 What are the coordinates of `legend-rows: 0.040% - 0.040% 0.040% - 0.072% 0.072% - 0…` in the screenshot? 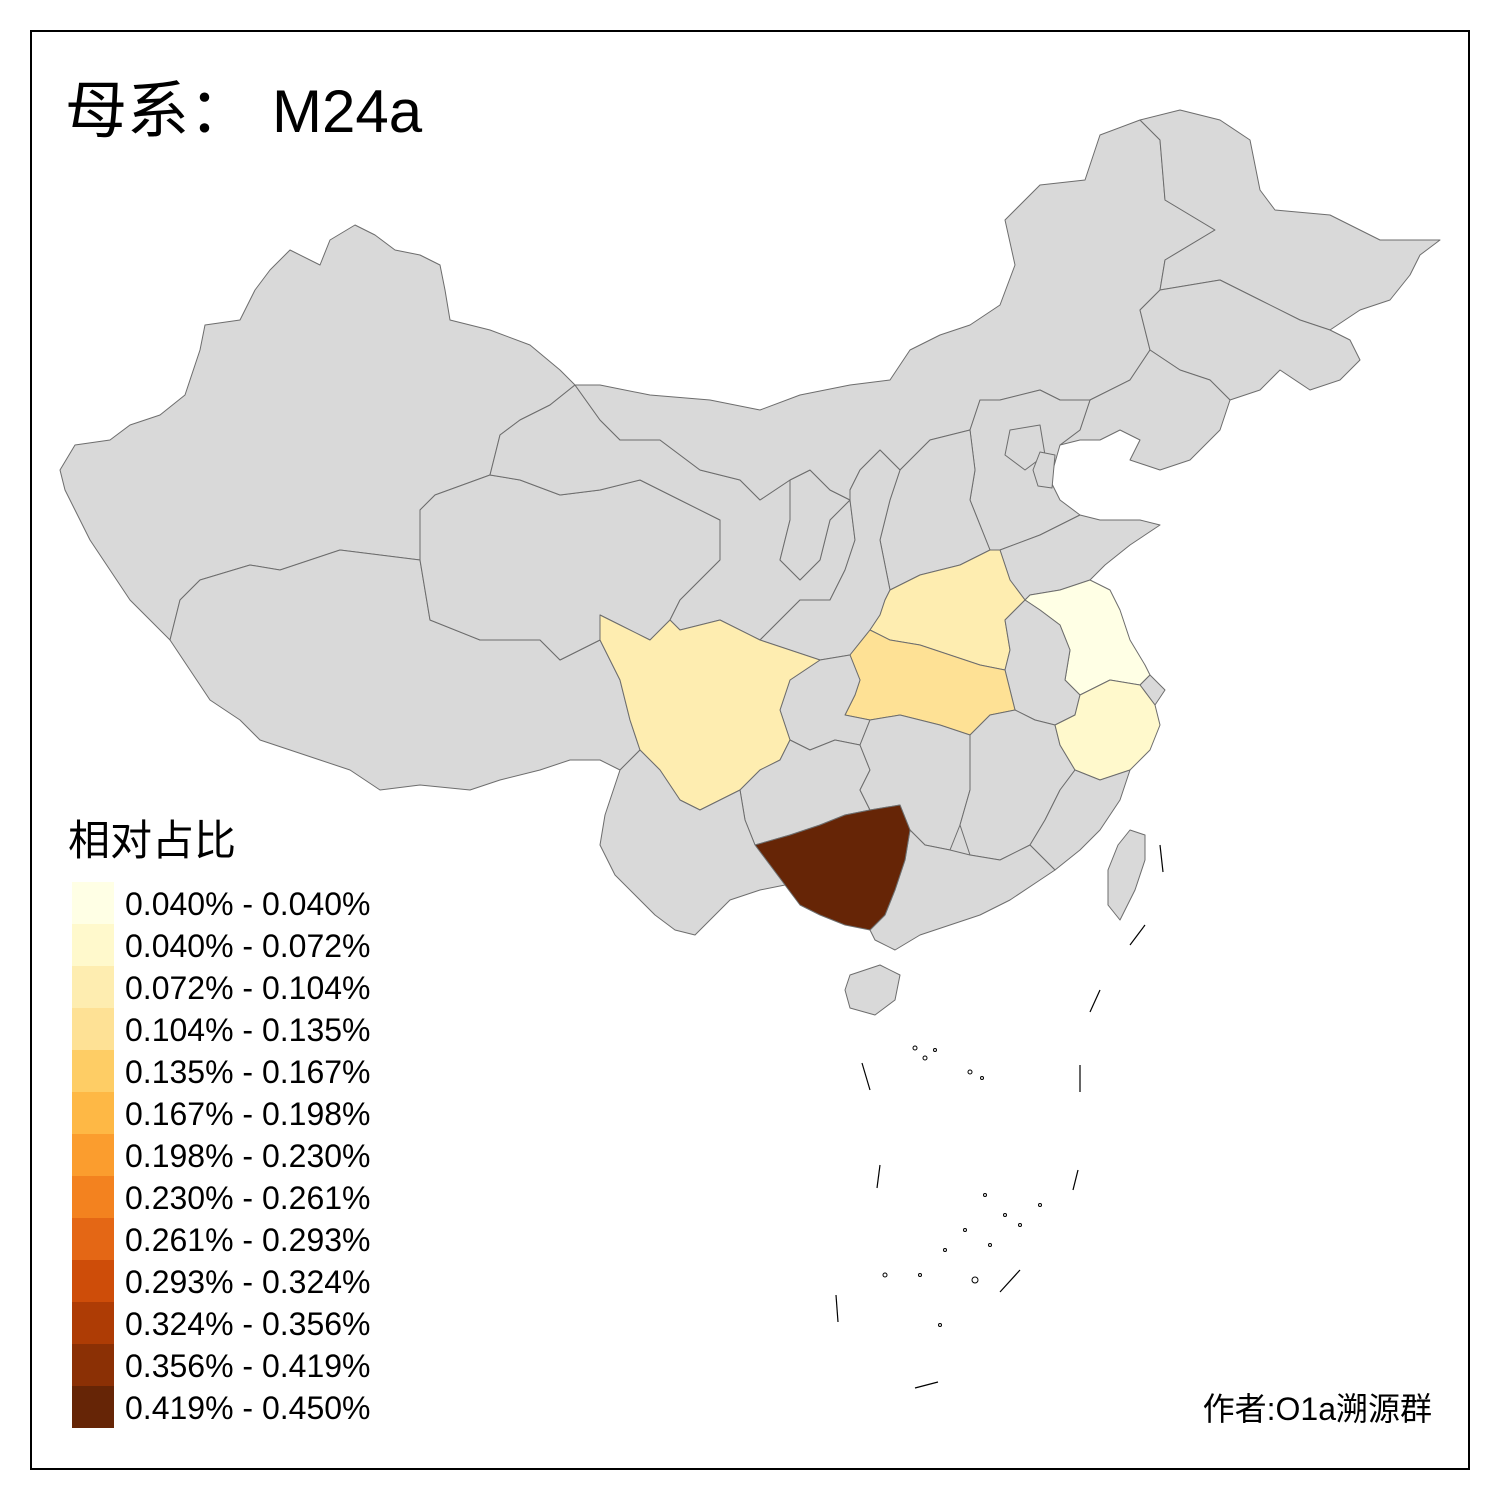 It's located at (221, 1155).